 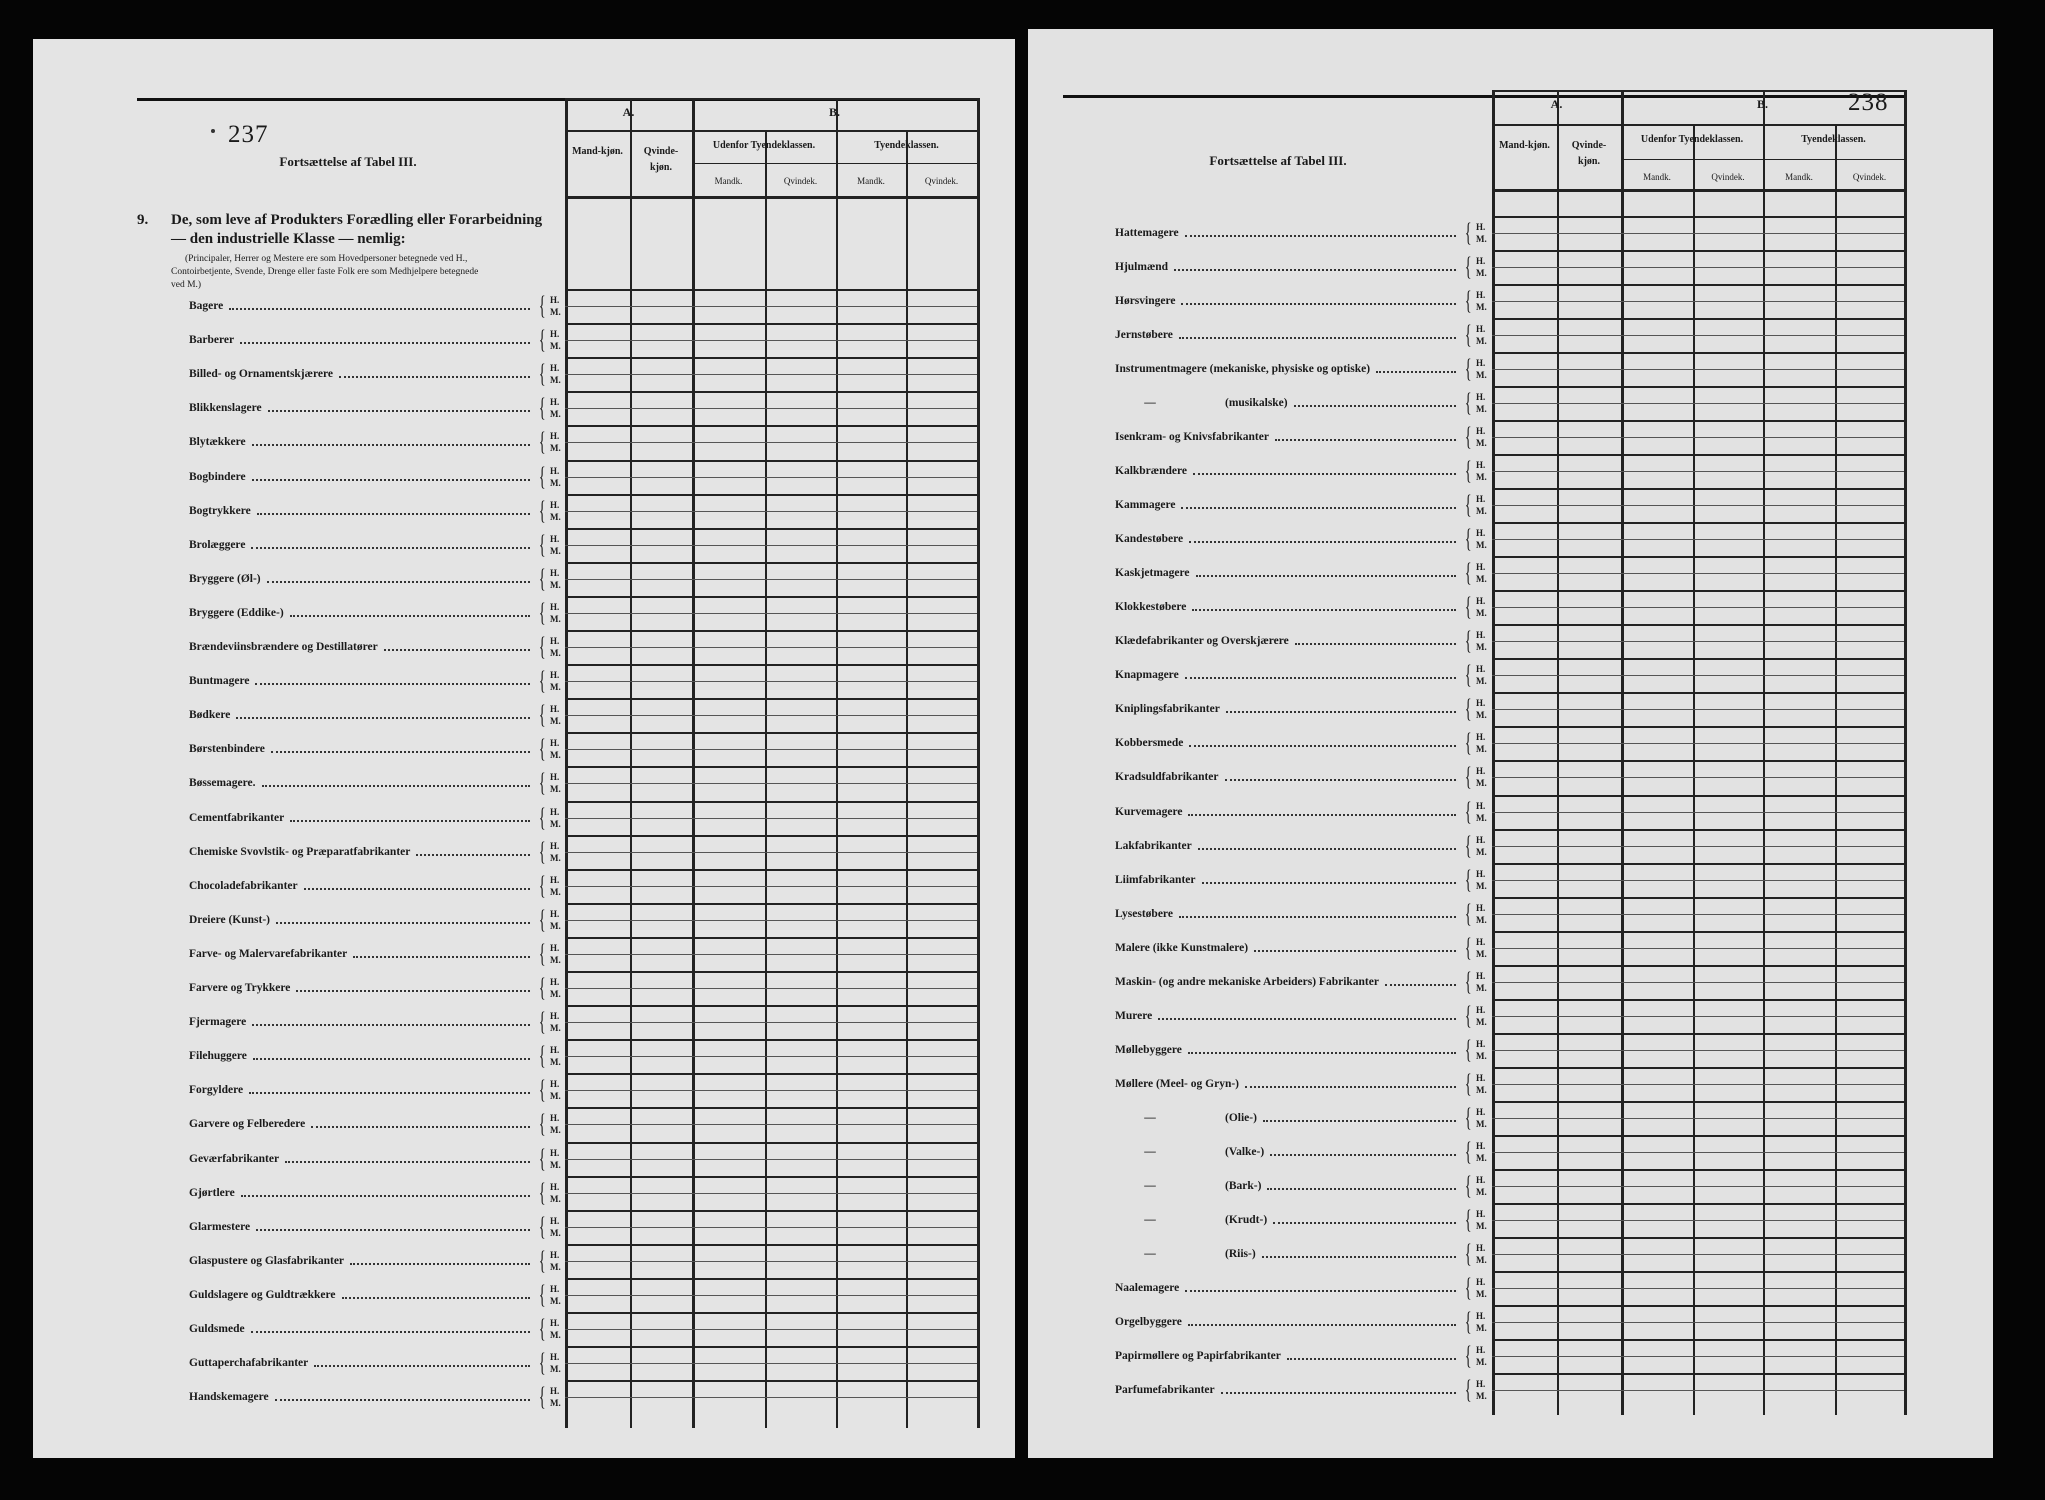 I want to click on occupation-label: Handskemagere, so click(x=229, y=1397).